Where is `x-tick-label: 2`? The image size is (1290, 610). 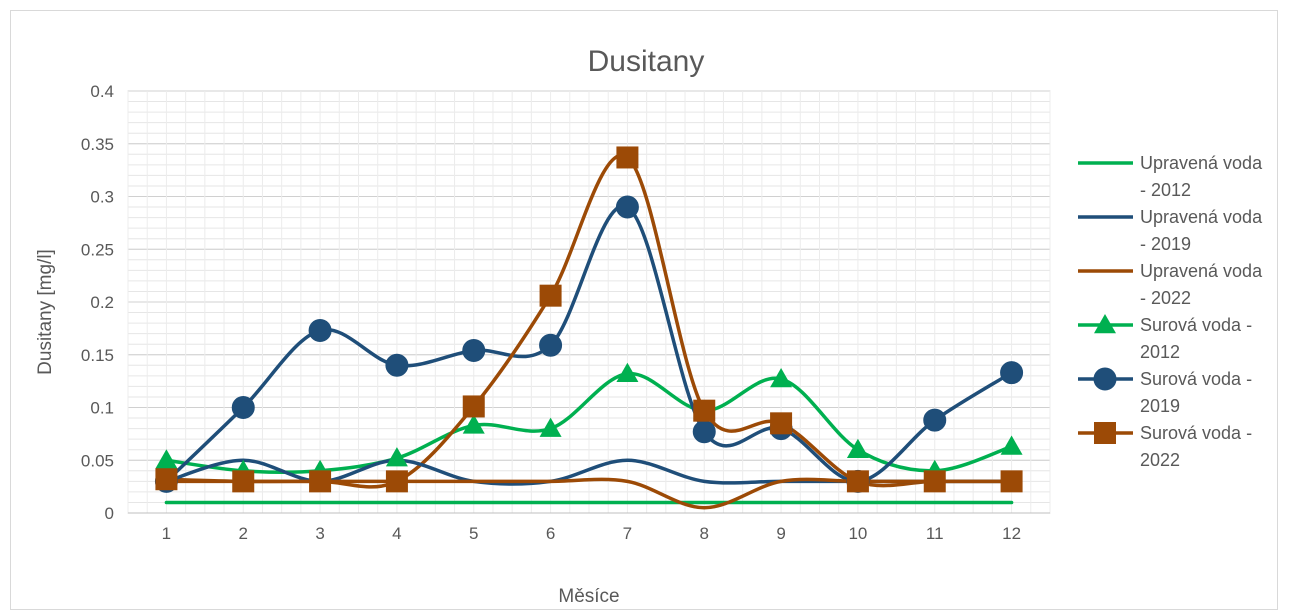
x-tick-label: 2 is located at coordinates (243, 533).